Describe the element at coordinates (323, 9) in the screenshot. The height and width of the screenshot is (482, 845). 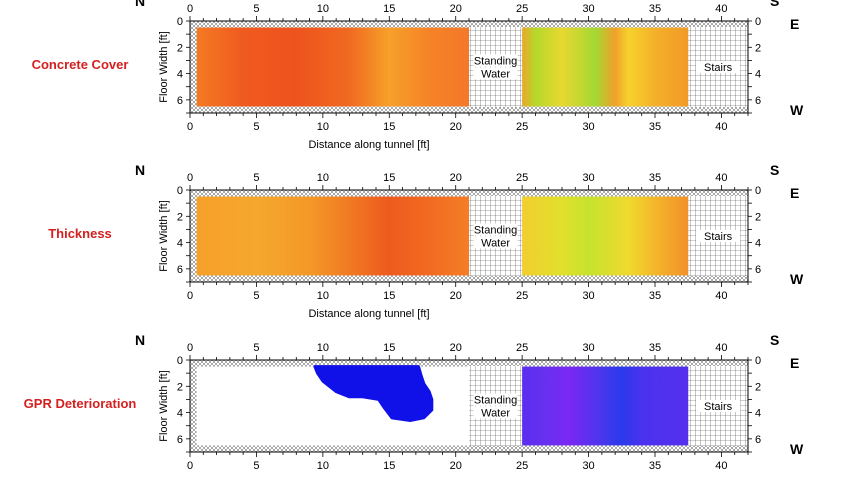
I see `x-tick-label-top: 10` at that location.